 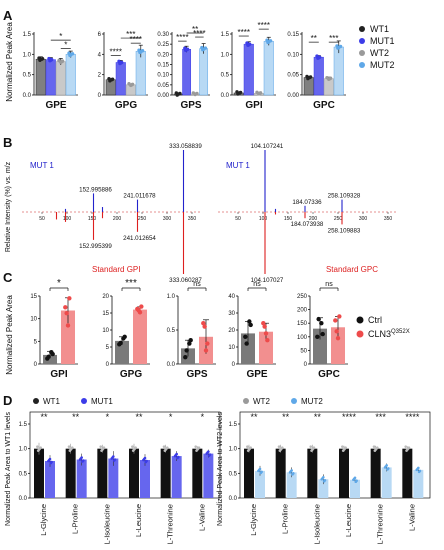 I want to click on panelC-title-GPE: GPE, so click(x=256, y=374).